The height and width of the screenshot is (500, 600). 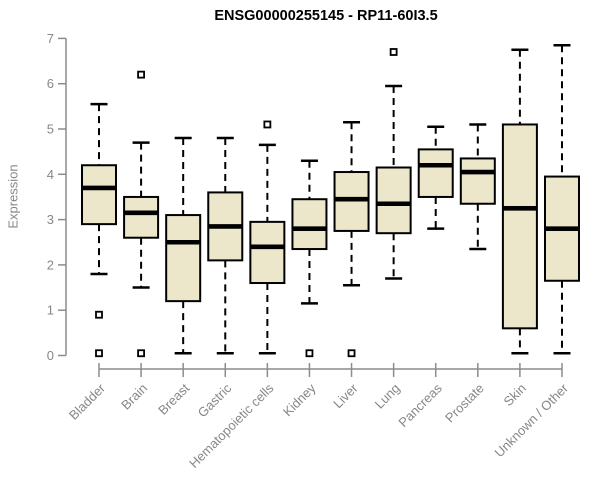 What do you see at coordinates (464, 403) in the screenshot?
I see `category-label: Prostate` at bounding box center [464, 403].